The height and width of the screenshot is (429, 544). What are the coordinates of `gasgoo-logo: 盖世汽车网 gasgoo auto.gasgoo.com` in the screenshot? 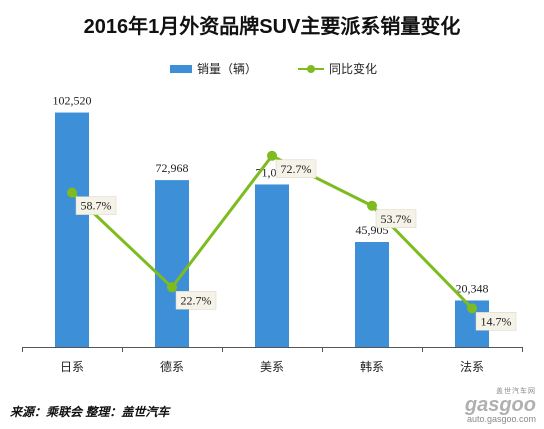 It's located at (486, 406).